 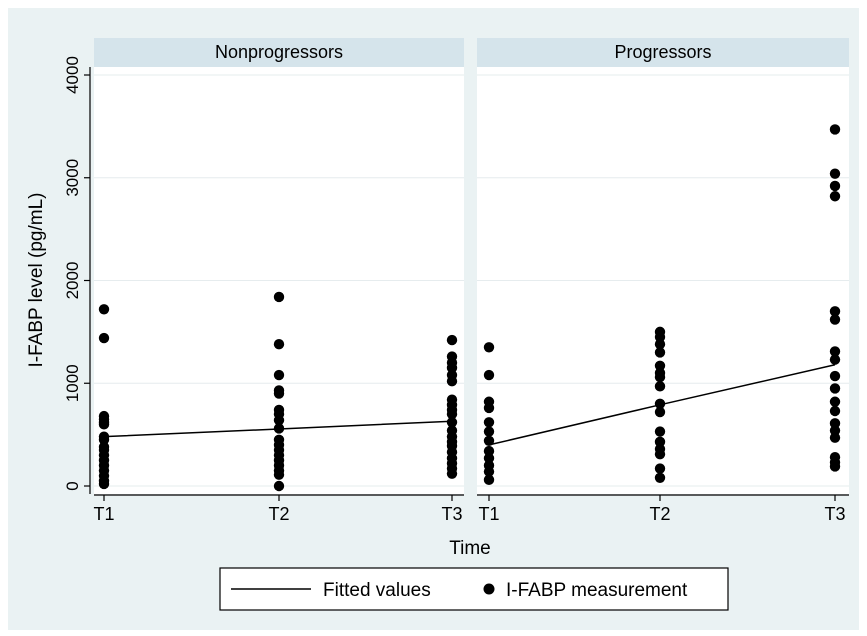 What do you see at coordinates (72, 485) in the screenshot?
I see `y-tick-label: 0` at bounding box center [72, 485].